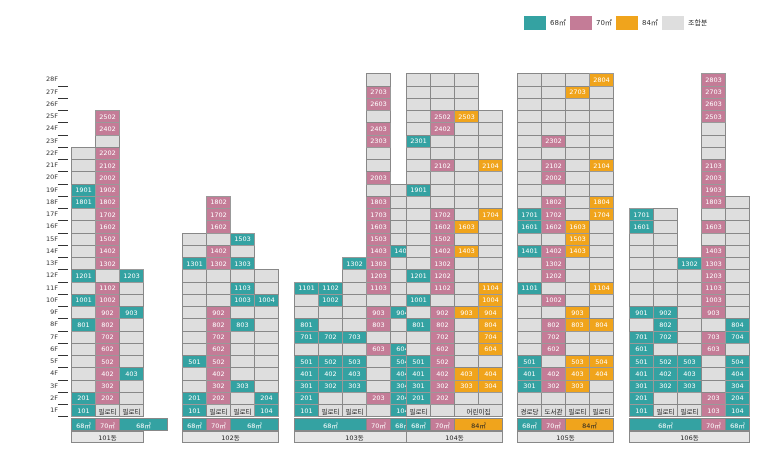 The height and width of the screenshot is (463, 768). Describe the element at coordinates (490, 166) in the screenshot. I see `unit-cell: 2104` at that location.